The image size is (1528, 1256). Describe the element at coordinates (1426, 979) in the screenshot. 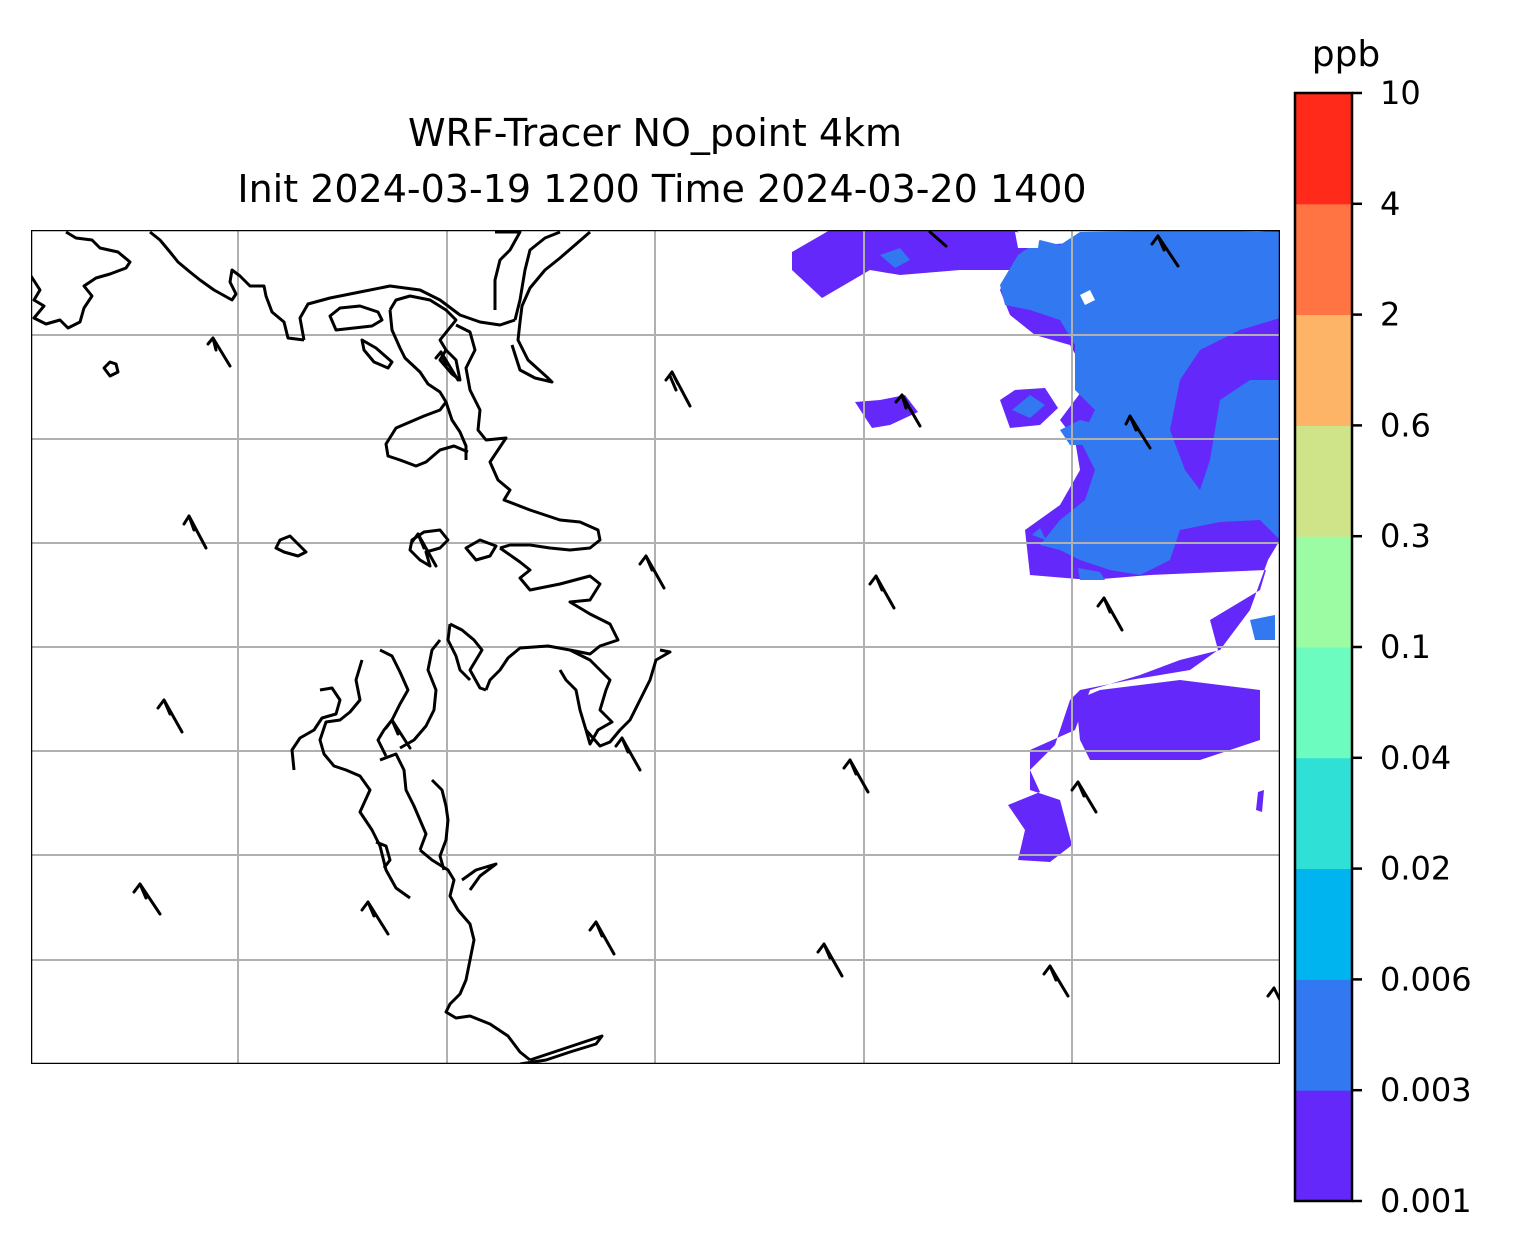

I see `colorbar-tick-label-2: 0.006` at that location.